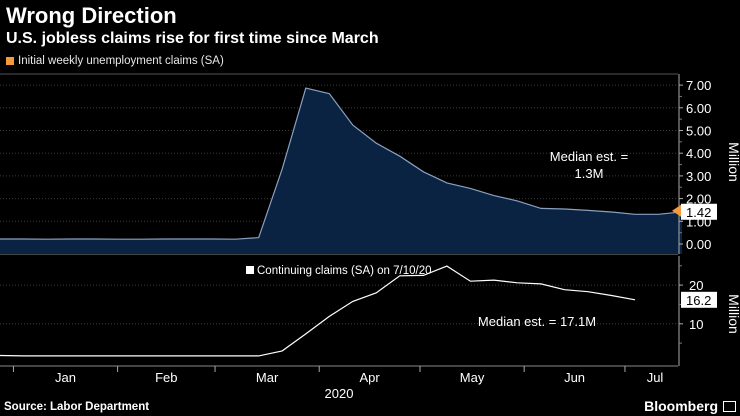  What do you see at coordinates (166, 377) in the screenshot?
I see `x-tick-label: Feb` at bounding box center [166, 377].